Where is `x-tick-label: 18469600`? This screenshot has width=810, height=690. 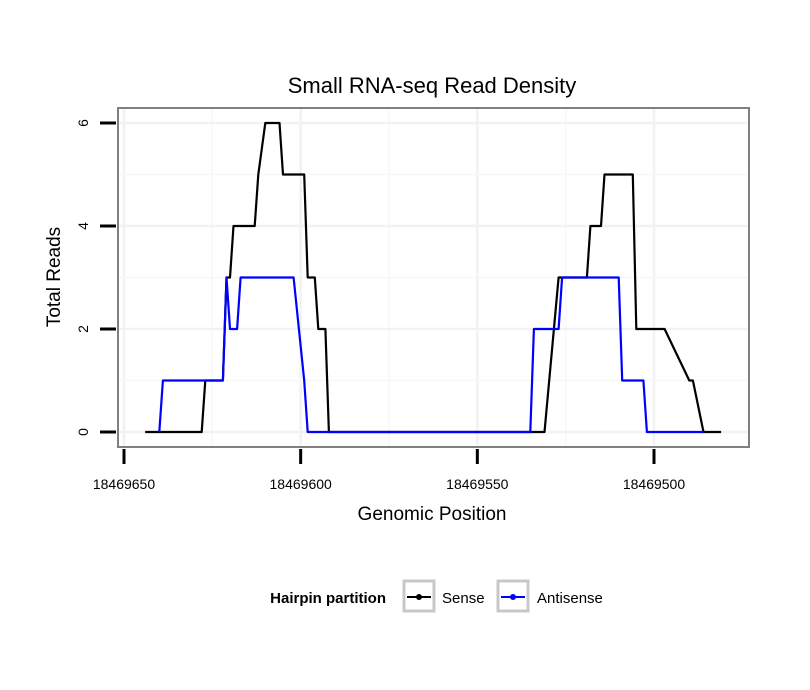
x-tick-label: 18469600 is located at coordinates (301, 484).